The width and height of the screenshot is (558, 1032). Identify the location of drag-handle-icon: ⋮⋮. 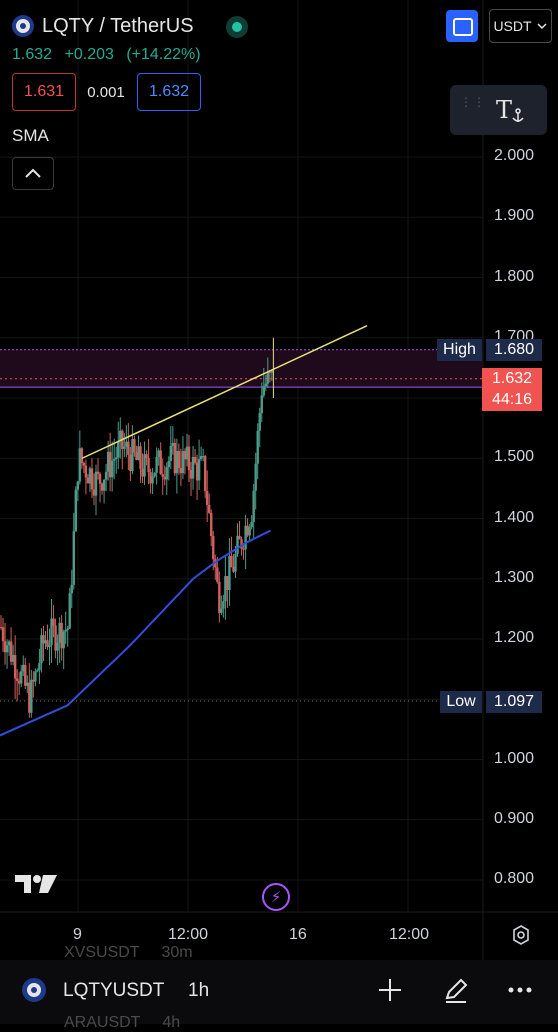
(473, 102).